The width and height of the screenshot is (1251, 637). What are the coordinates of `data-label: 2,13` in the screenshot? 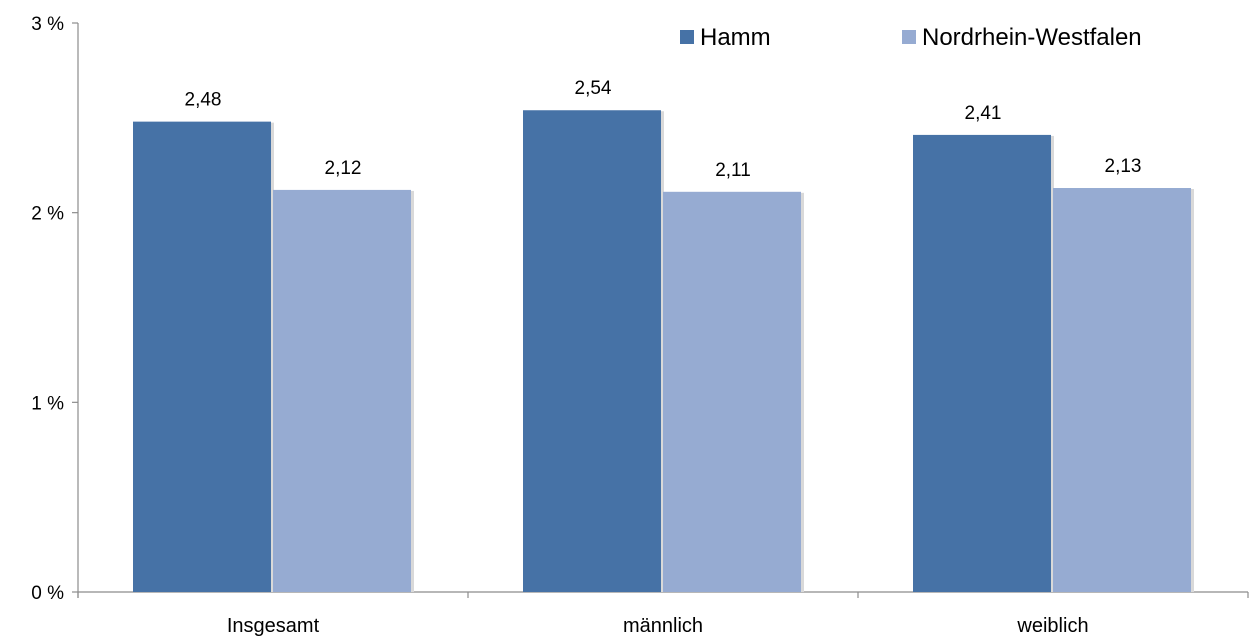 It's located at (1123, 166).